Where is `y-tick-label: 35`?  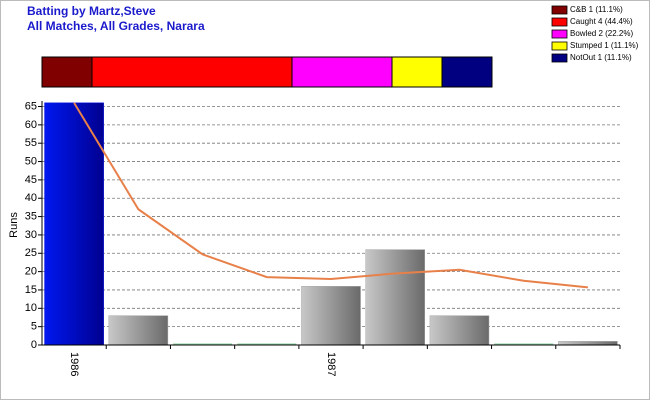
y-tick-label: 35 is located at coordinates (31, 216).